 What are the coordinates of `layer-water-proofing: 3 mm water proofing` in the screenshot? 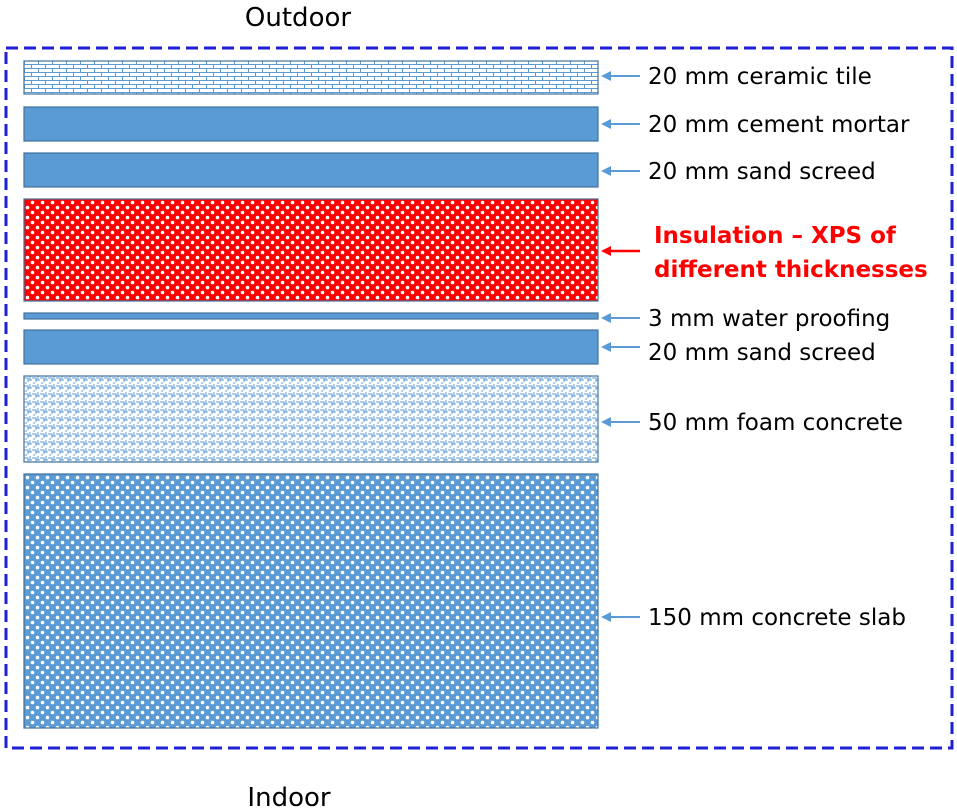 It's located at (456, 319).